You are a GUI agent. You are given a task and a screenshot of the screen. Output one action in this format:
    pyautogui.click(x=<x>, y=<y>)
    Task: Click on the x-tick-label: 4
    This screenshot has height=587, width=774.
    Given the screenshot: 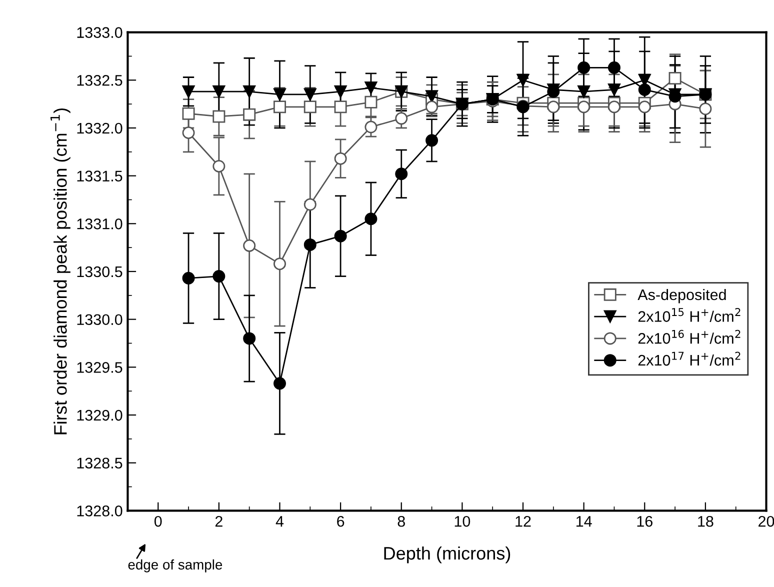 What is the action you would take?
    pyautogui.click(x=280, y=521)
    